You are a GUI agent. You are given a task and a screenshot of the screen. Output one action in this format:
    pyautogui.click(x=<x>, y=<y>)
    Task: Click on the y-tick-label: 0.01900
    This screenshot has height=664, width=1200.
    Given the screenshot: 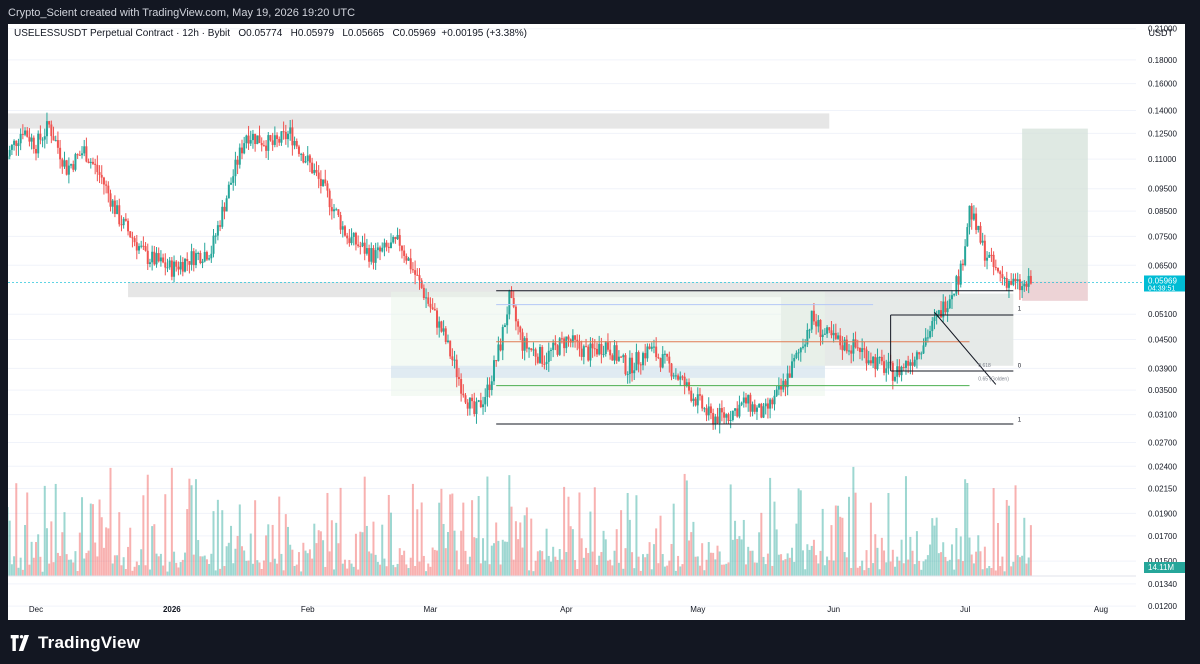 What is the action you would take?
    pyautogui.click(x=1162, y=513)
    